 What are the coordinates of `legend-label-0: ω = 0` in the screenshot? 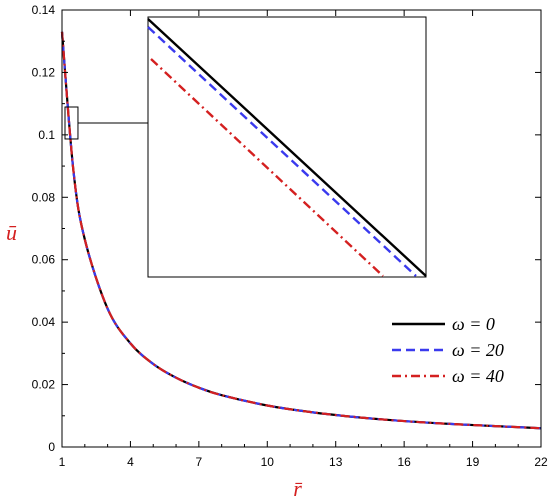 It's located at (473, 324).